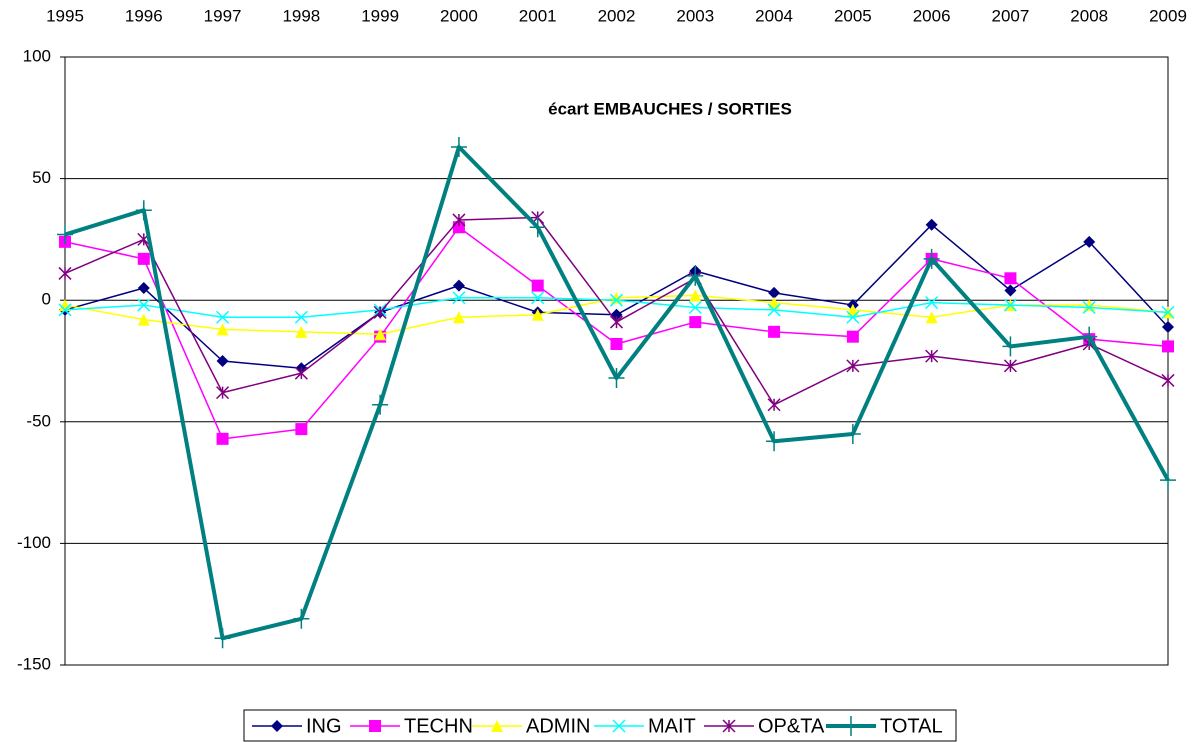 The width and height of the screenshot is (1200, 742). Describe the element at coordinates (932, 15) in the screenshot. I see `x-tick-label: 2006` at that location.